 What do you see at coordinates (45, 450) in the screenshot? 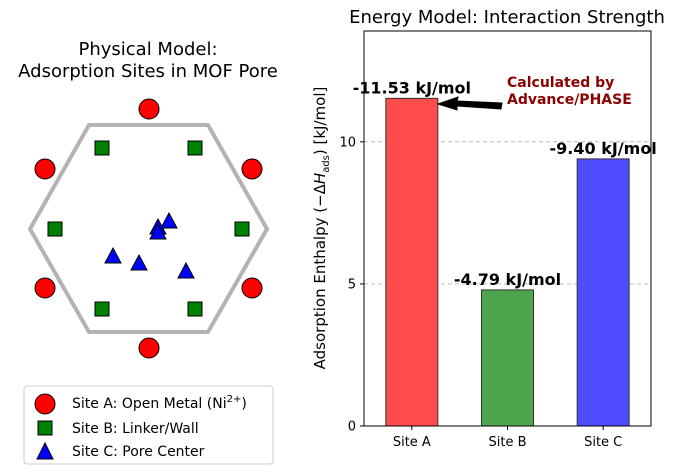
I see `legend-site-c-marker` at bounding box center [45, 450].